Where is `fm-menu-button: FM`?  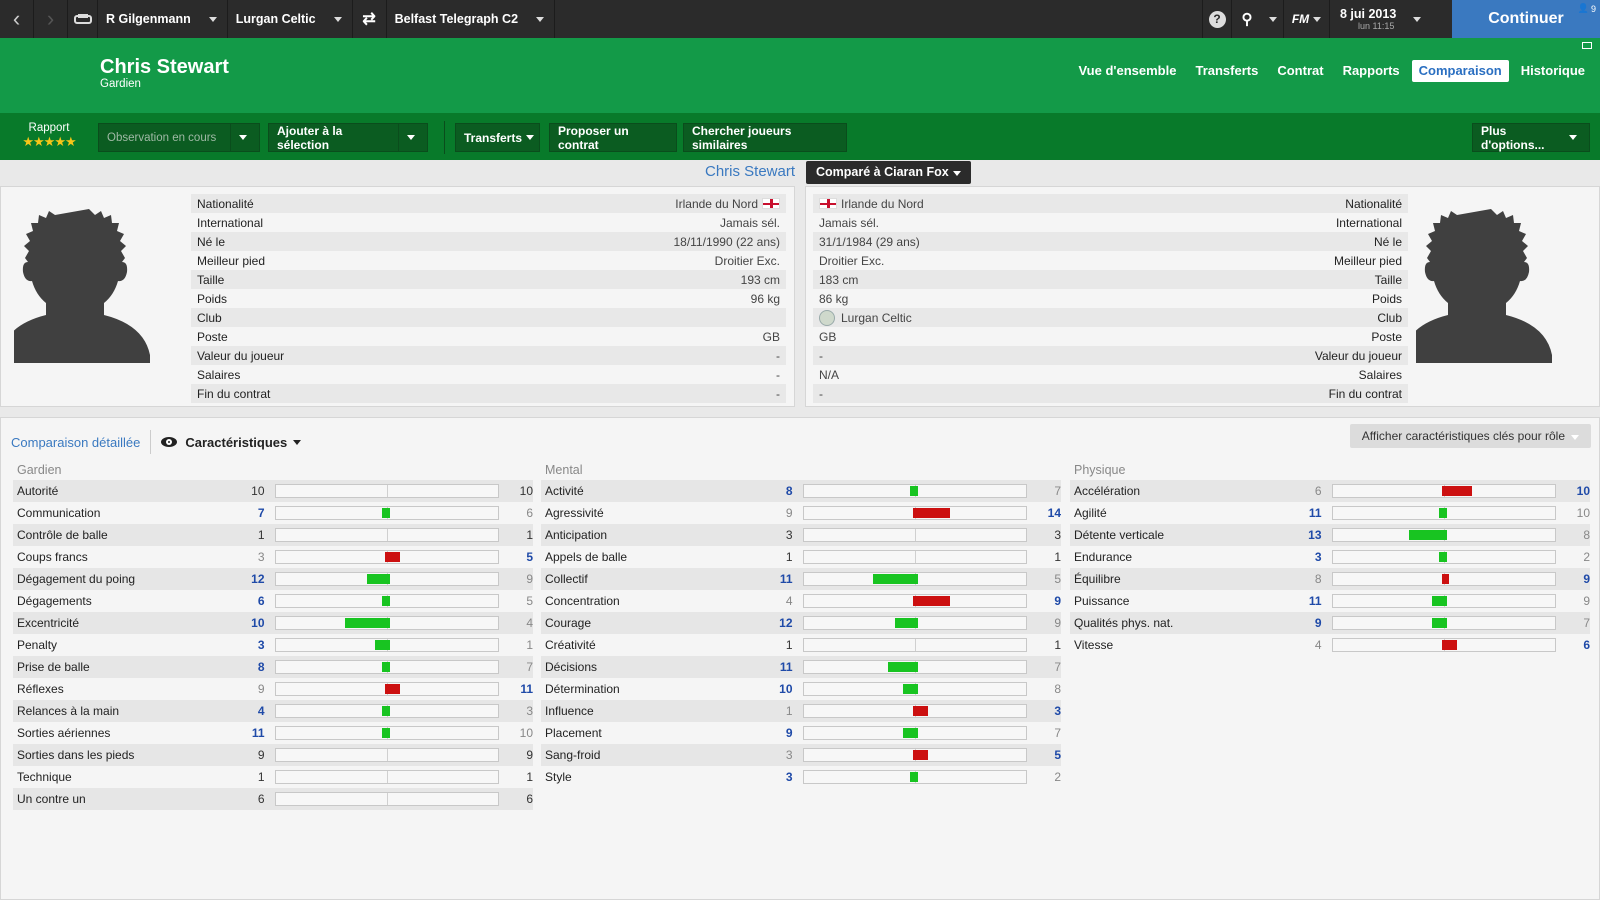
fm-menu-button: FM is located at coordinates (1307, 19).